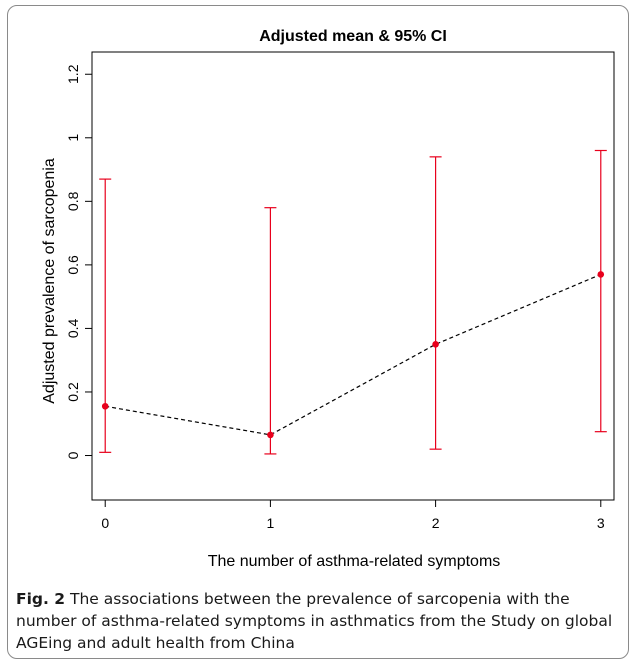 Image resolution: width=637 pixels, height=664 pixels. I want to click on x-tick-label: 0, so click(105, 523).